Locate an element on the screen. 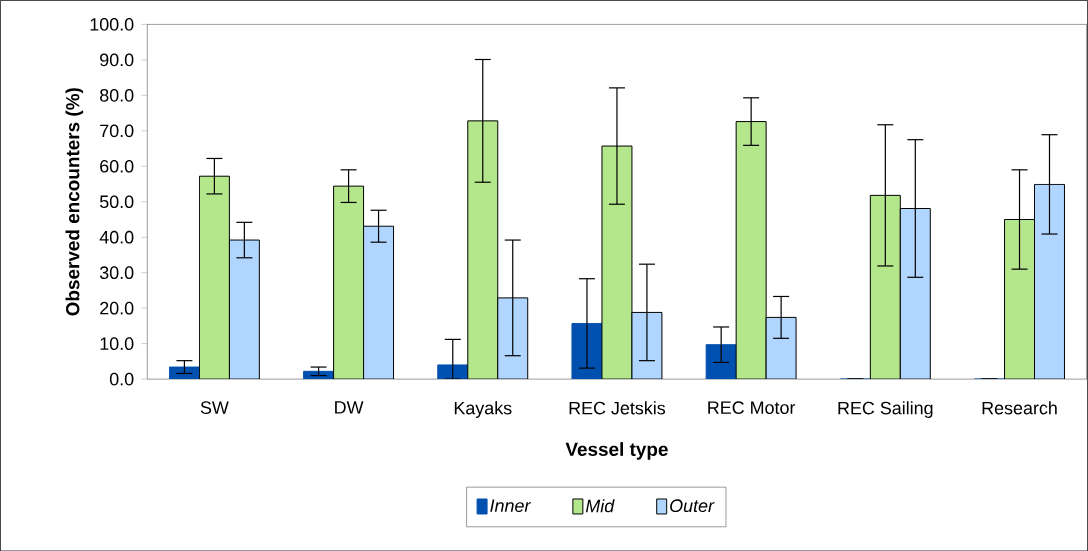  legend-label: Mid is located at coordinates (600, 505).